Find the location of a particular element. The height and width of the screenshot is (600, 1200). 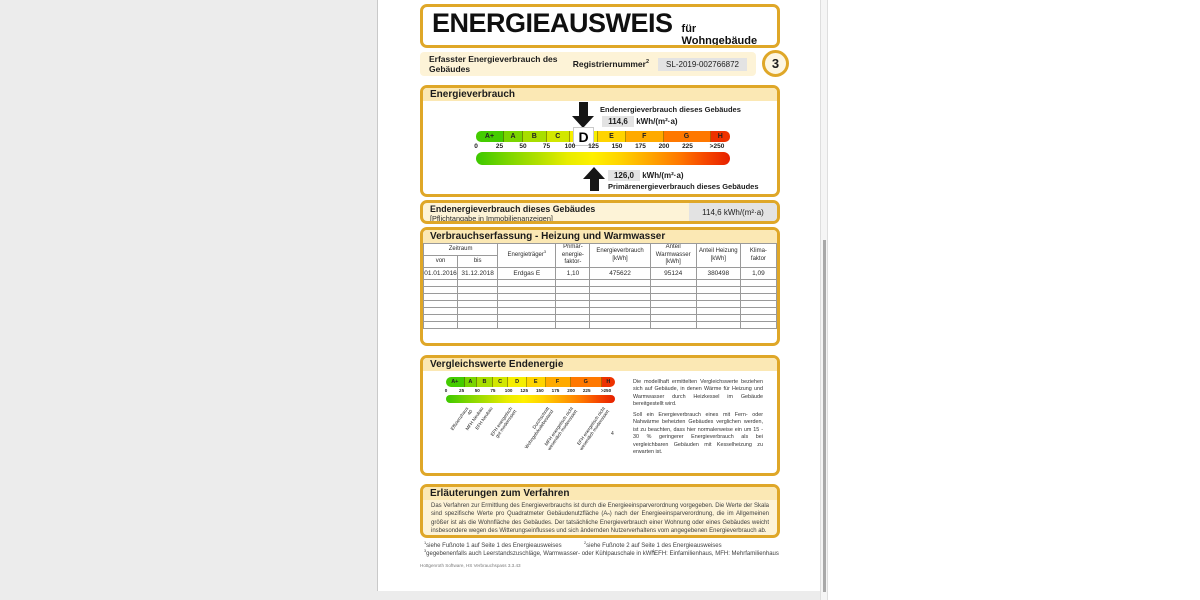

end-energy-value: 114,6 kWh/(m²·a) is located at coordinates (640, 121).